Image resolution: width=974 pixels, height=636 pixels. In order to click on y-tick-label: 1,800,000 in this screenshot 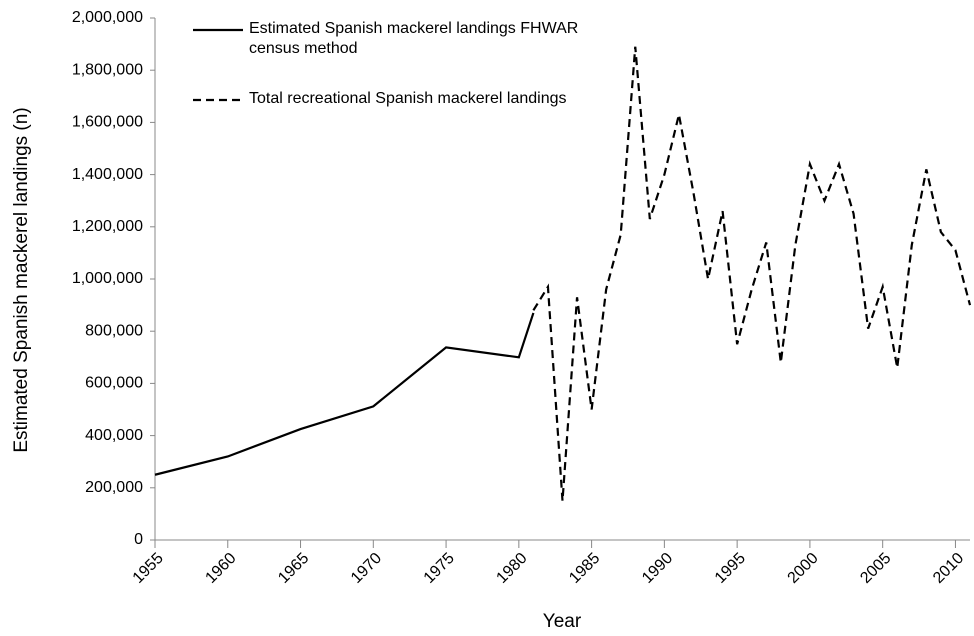, I will do `click(107, 69)`.